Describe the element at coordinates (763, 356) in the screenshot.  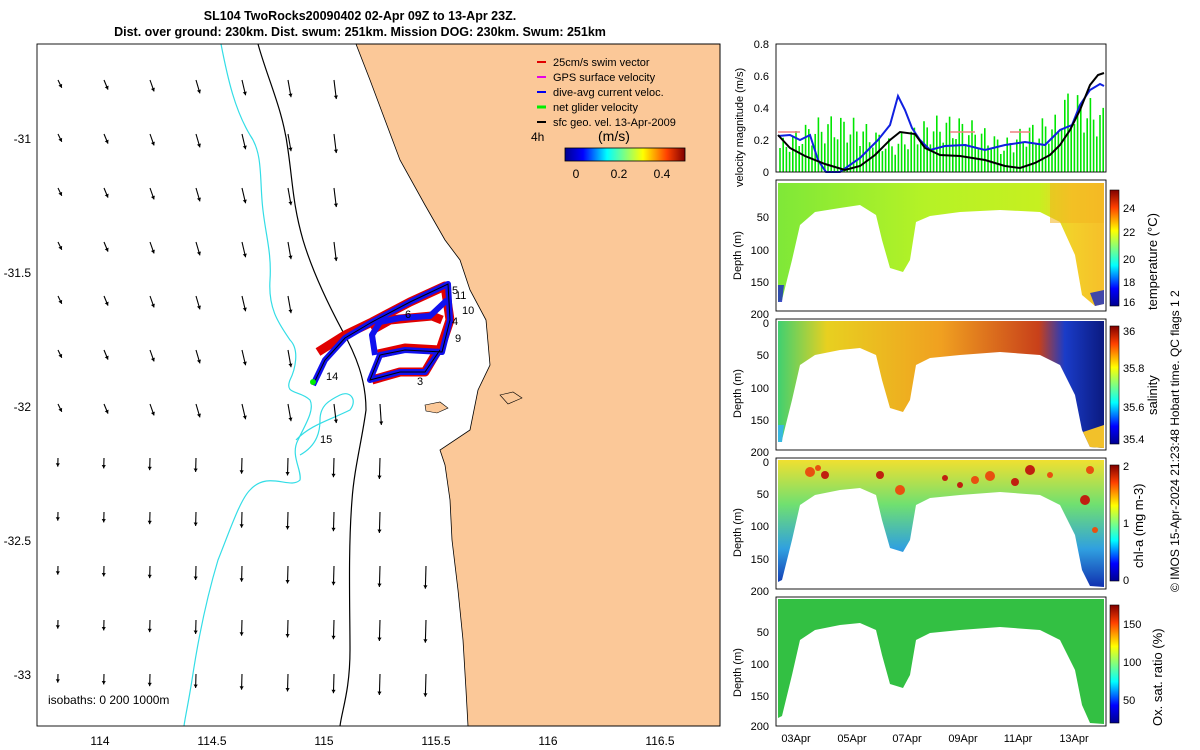
I see `salinity-y-tick: 50` at that location.